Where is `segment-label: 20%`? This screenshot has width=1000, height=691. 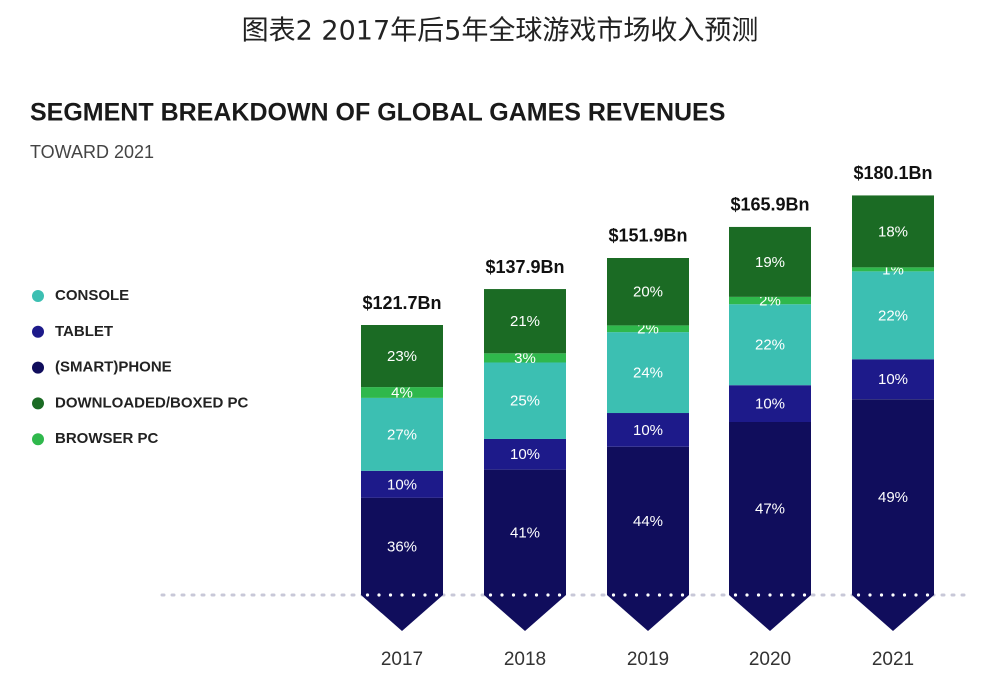
segment-label: 20% is located at coordinates (648, 292).